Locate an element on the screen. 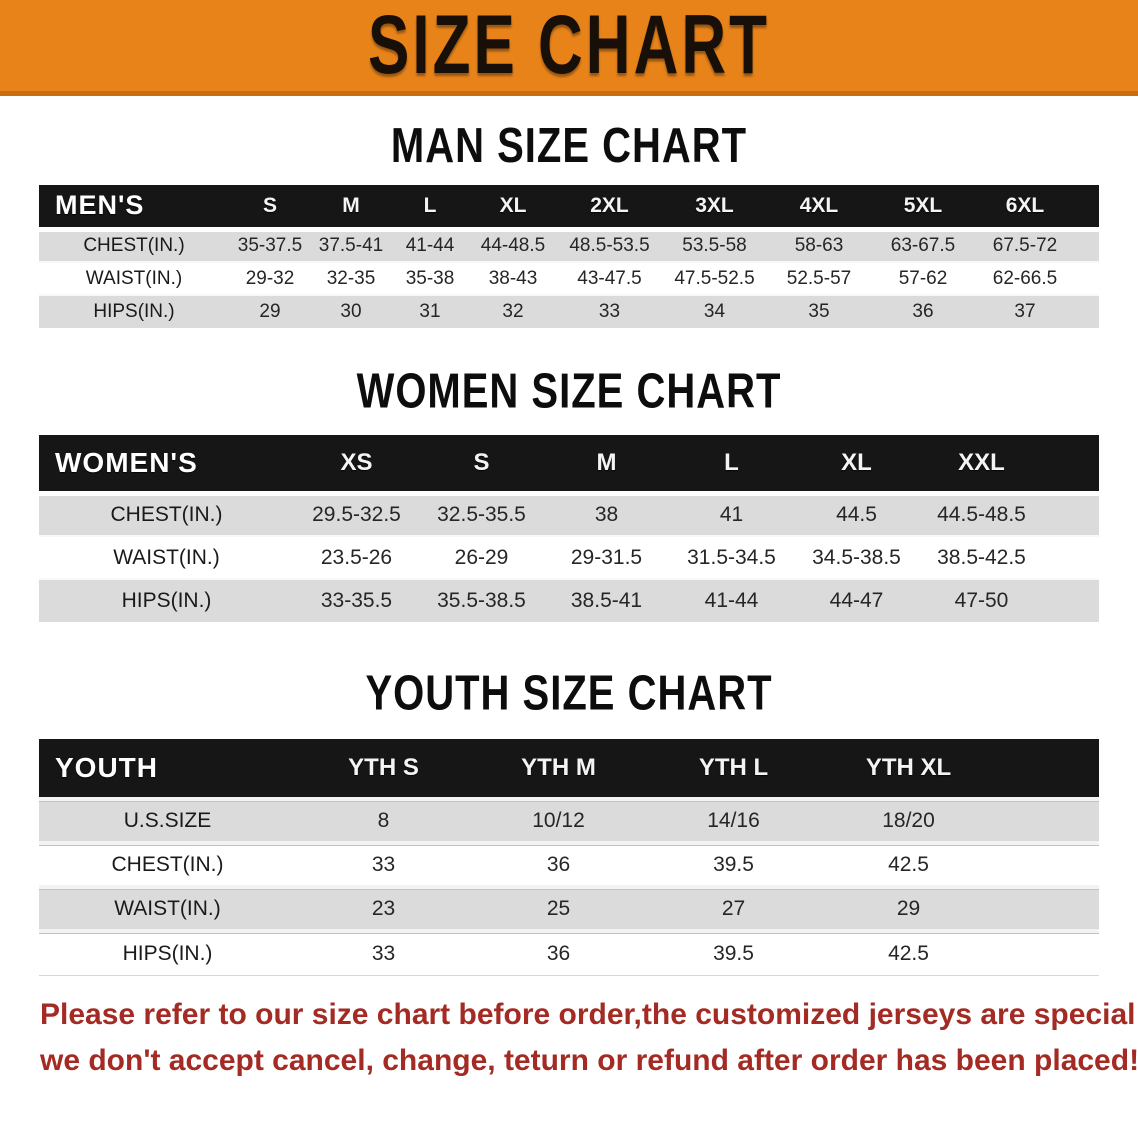 The height and width of the screenshot is (1132, 1138). size-value: 67.5-72 is located at coordinates (1025, 245).